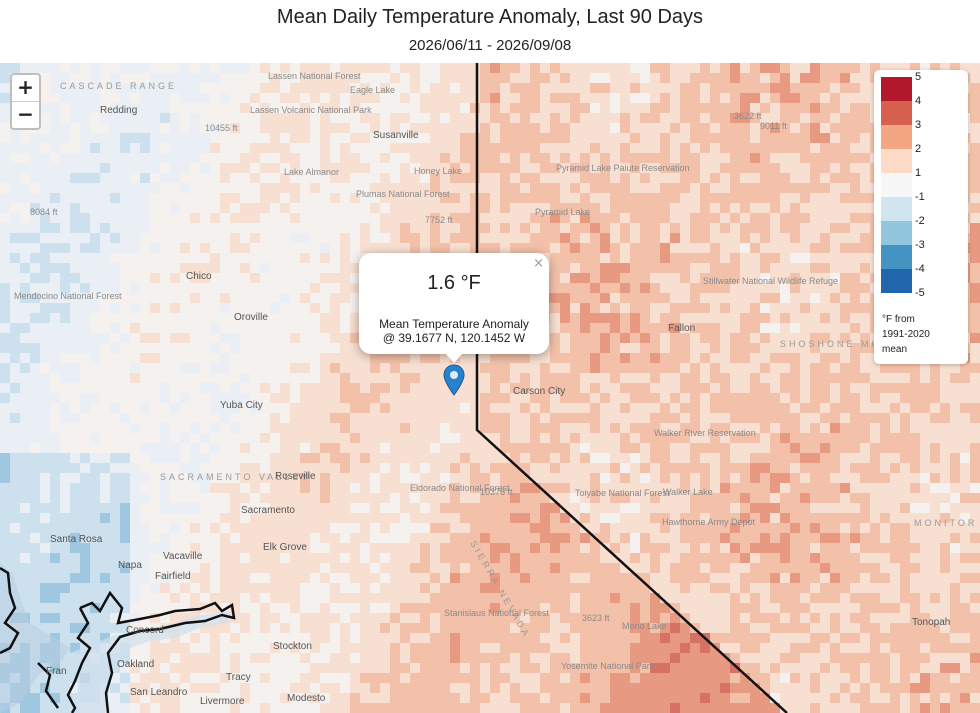 This screenshot has width=980, height=713. Describe the element at coordinates (931, 622) in the screenshot. I see `place-label: Tonopah` at that location.